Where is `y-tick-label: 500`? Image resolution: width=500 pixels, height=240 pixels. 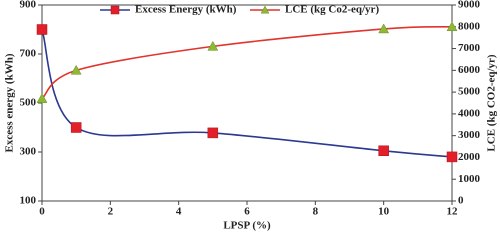 y-tick-label: 500 is located at coordinates (28, 103).